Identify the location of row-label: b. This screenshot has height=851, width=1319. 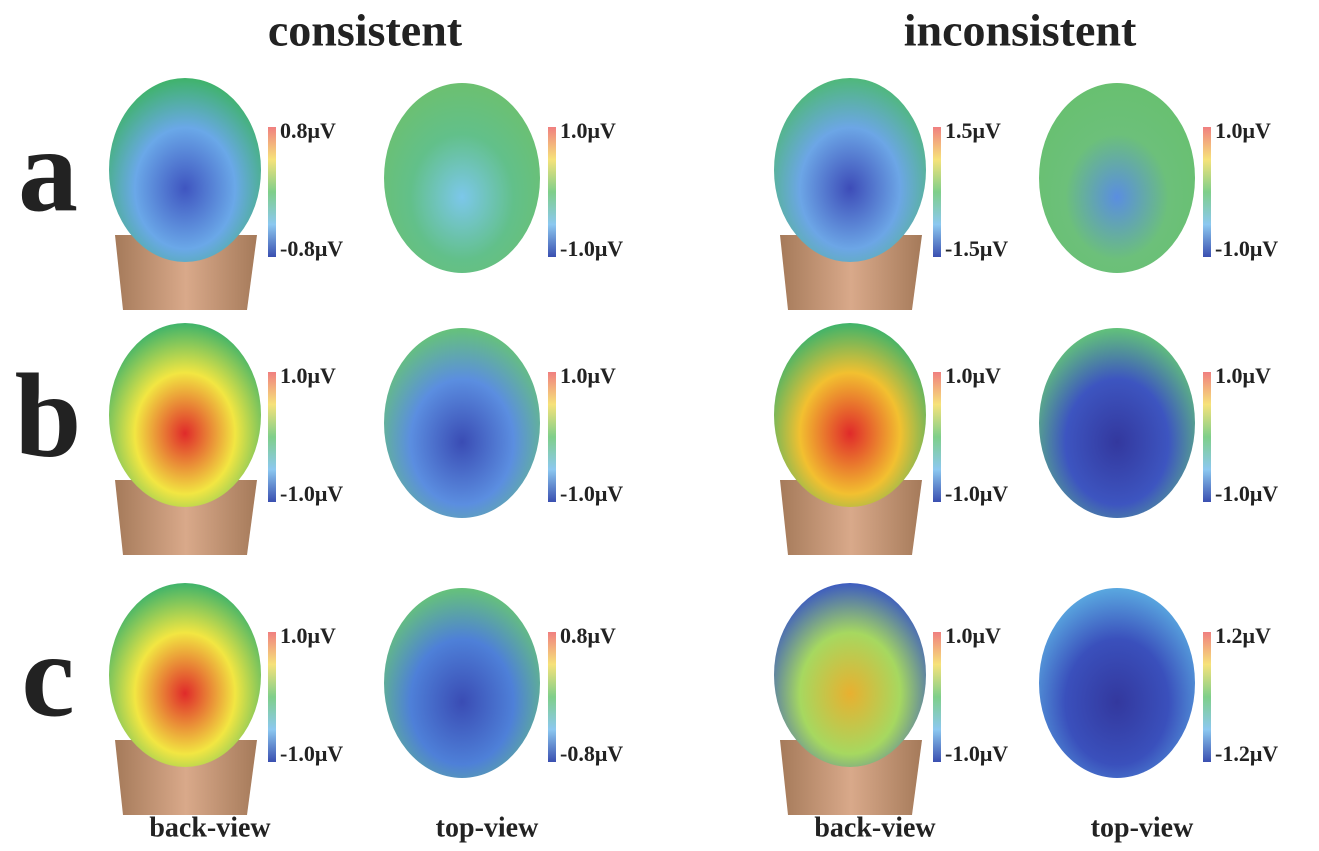
(48, 415).